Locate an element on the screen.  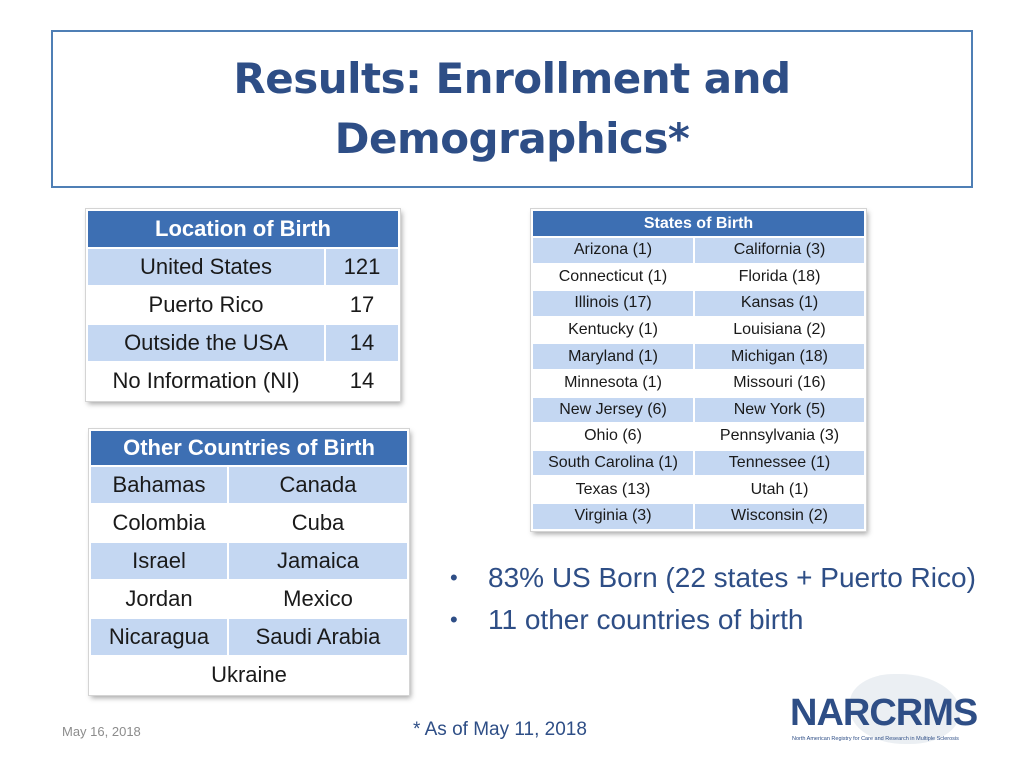
state-cell: New York (5) is located at coordinates (779, 410).